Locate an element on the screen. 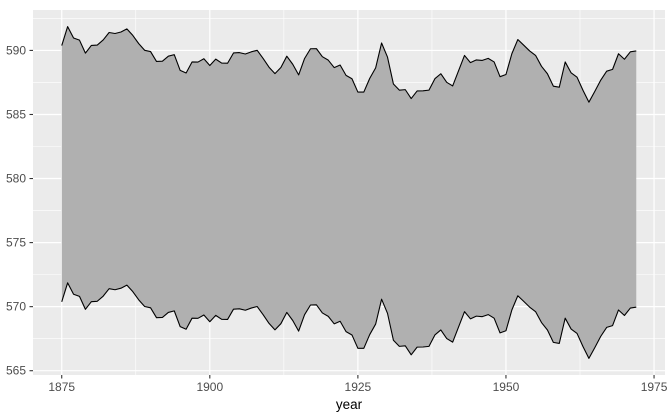  x-axis-tick-label: 1950 is located at coordinates (506, 387).